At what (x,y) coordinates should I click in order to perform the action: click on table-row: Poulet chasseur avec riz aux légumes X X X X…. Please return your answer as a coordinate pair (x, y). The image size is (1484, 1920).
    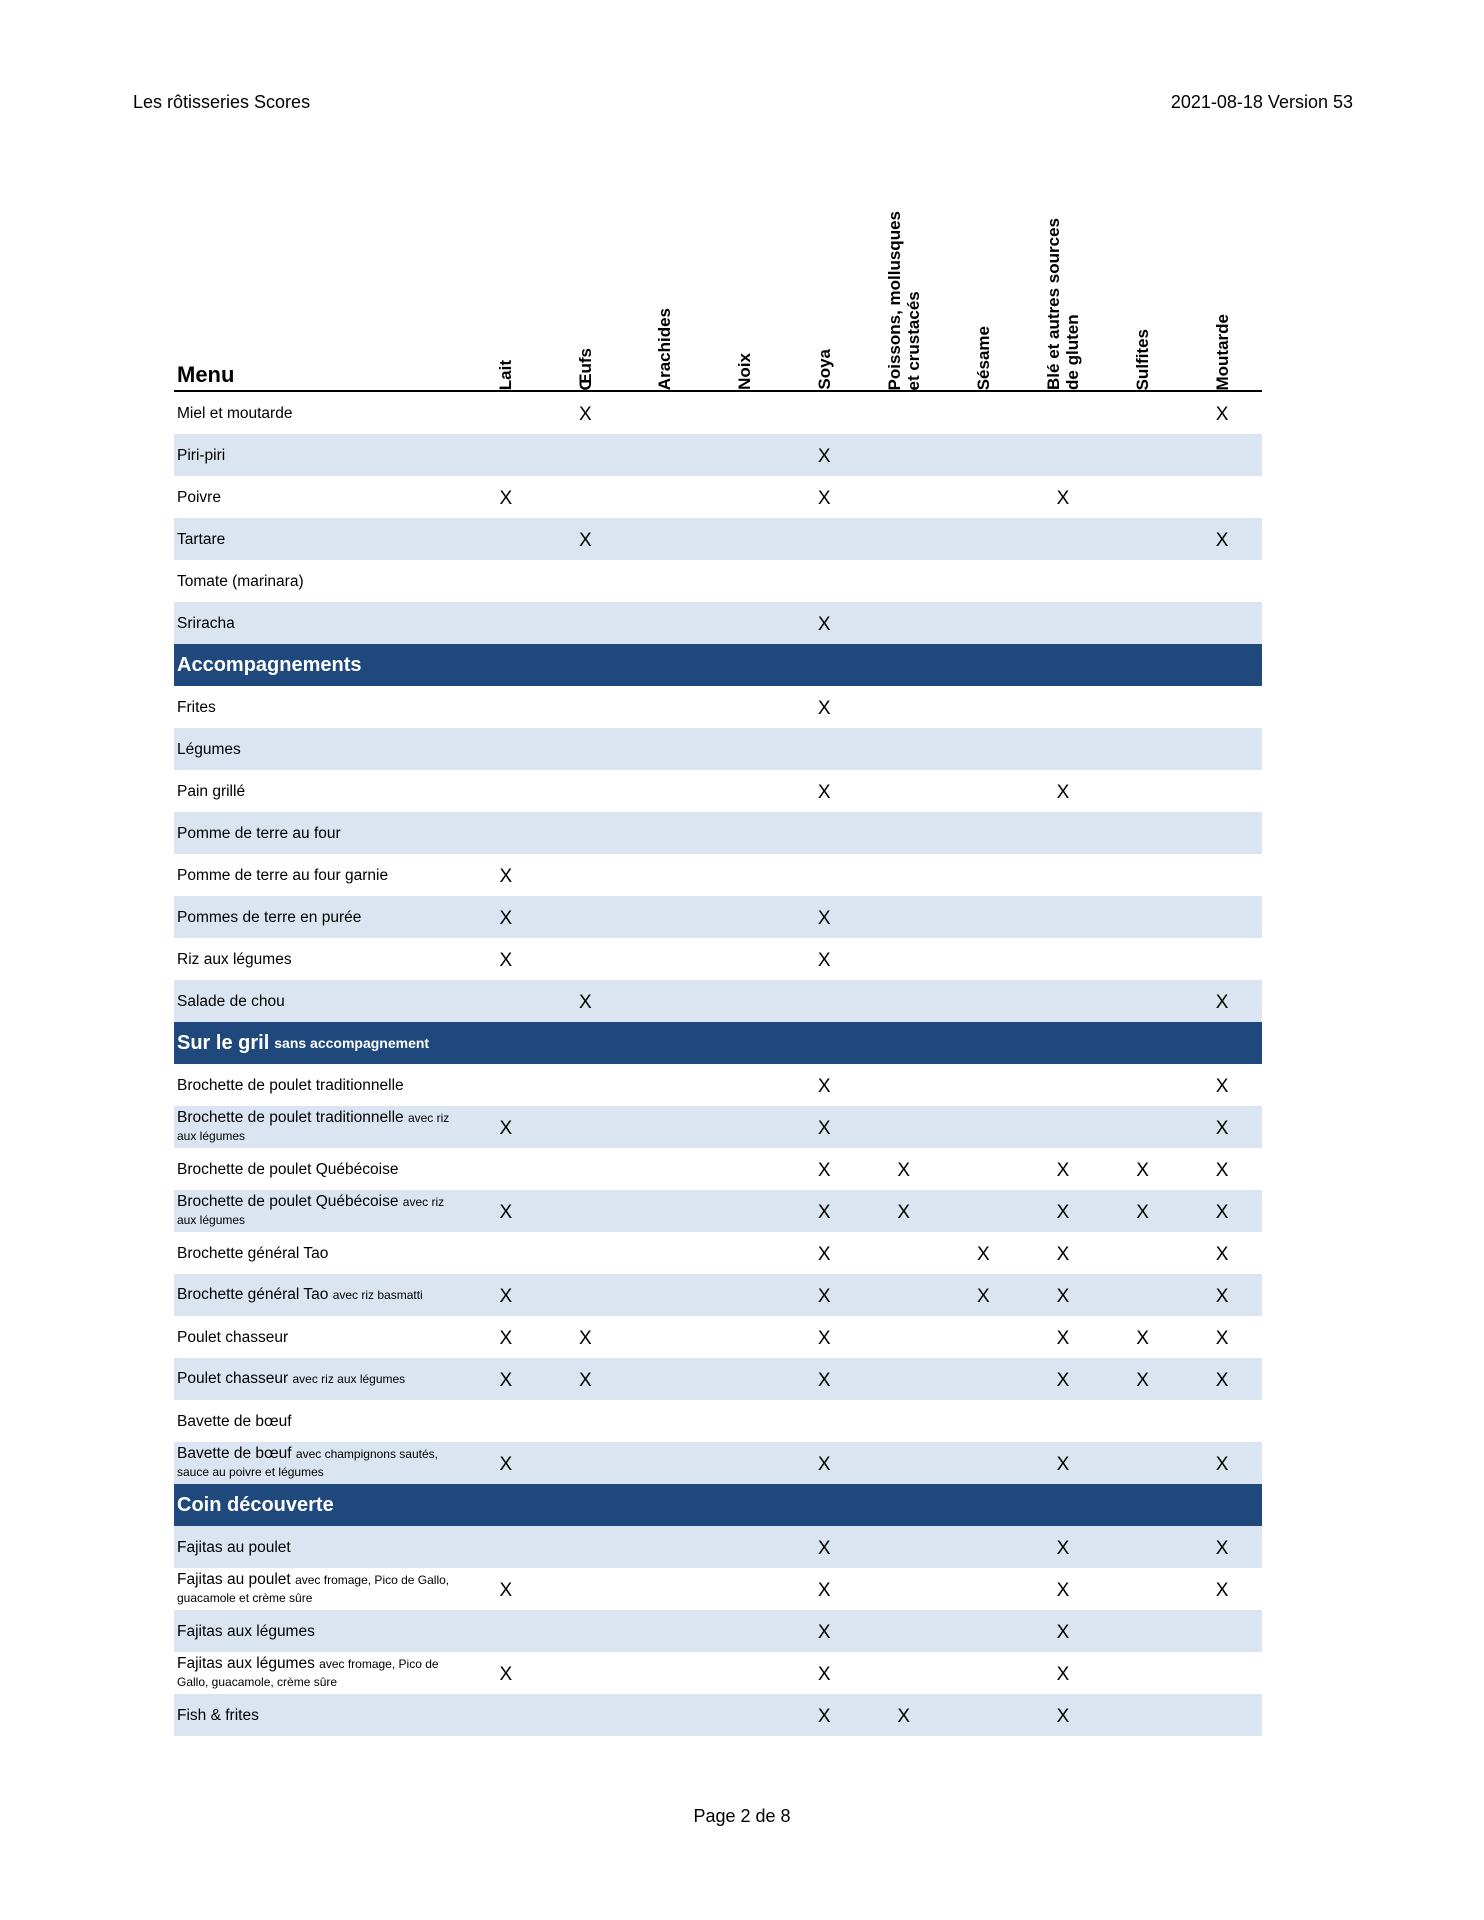
    Looking at the image, I should click on (718, 1379).